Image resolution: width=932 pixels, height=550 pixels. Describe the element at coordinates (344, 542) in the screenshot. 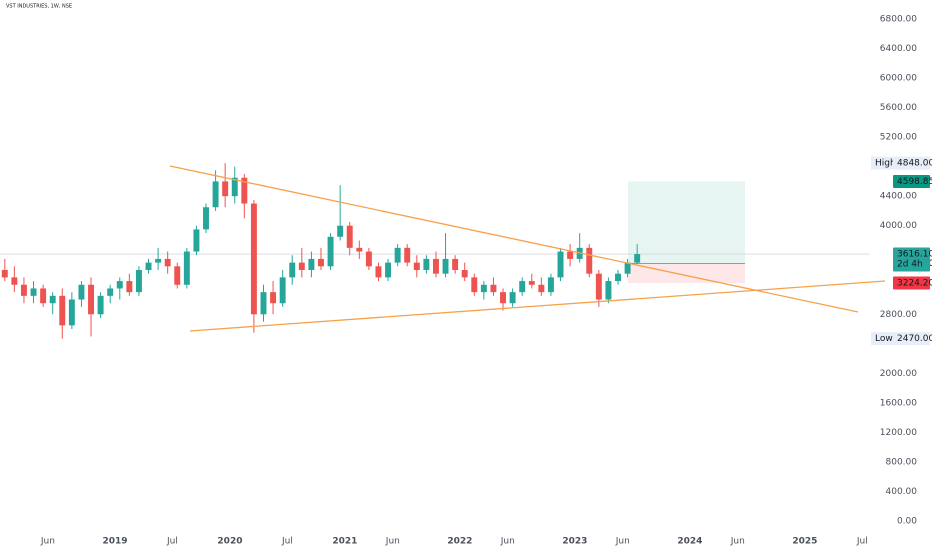

I see `x-tick-label: 2021` at that location.